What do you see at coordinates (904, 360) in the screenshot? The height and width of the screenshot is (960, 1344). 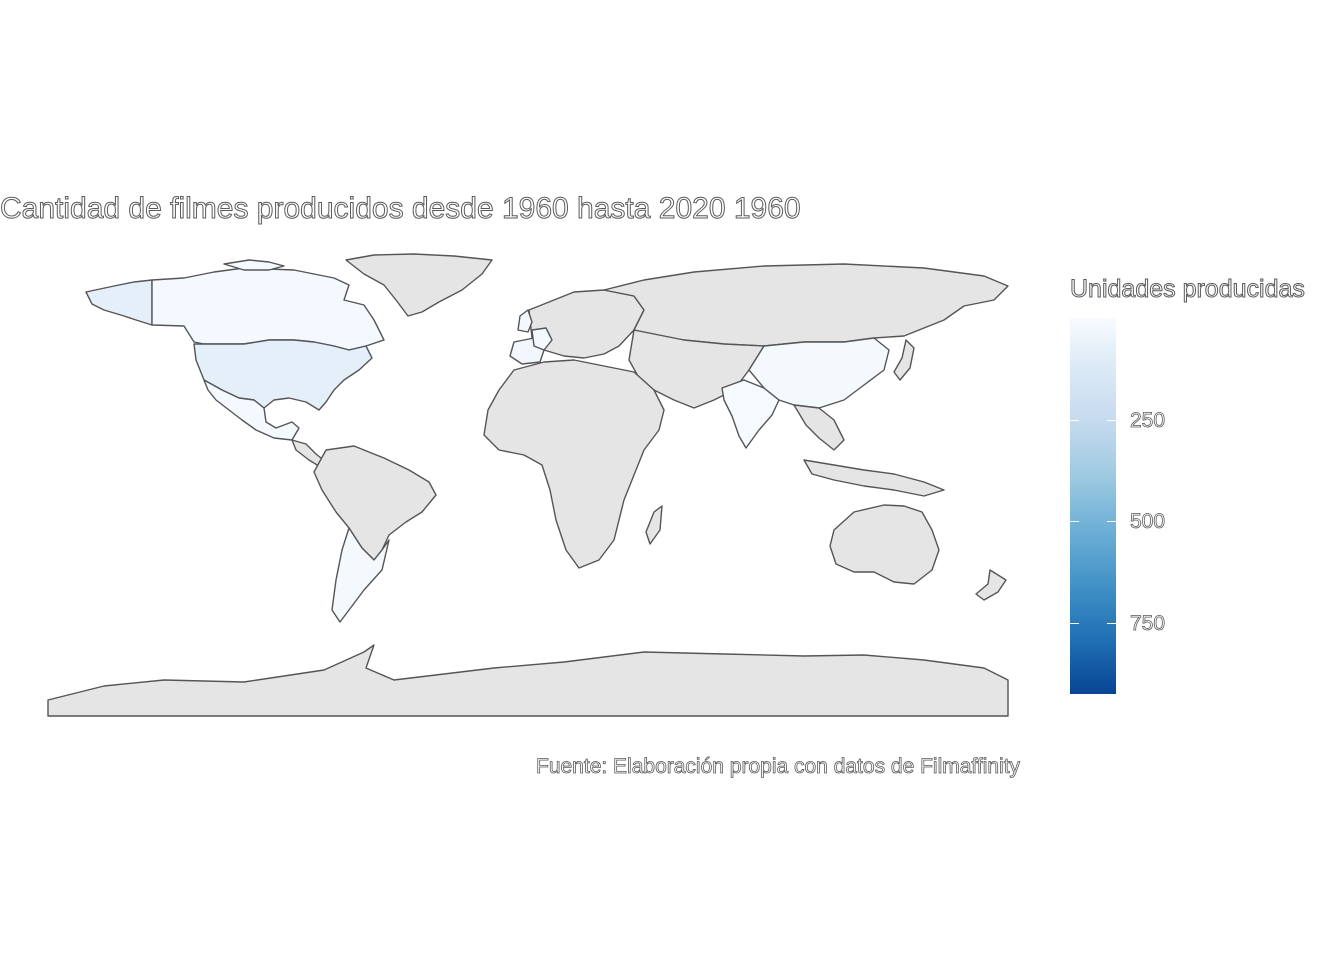 I see `region-japan` at bounding box center [904, 360].